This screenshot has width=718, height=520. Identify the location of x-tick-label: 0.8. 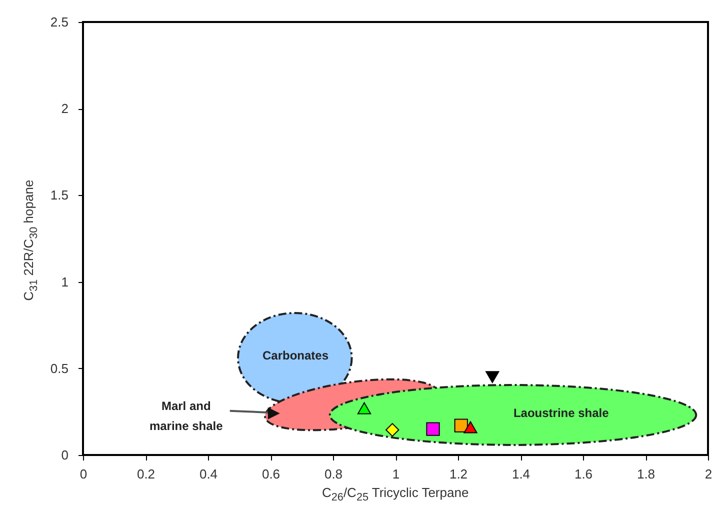
(333, 474).